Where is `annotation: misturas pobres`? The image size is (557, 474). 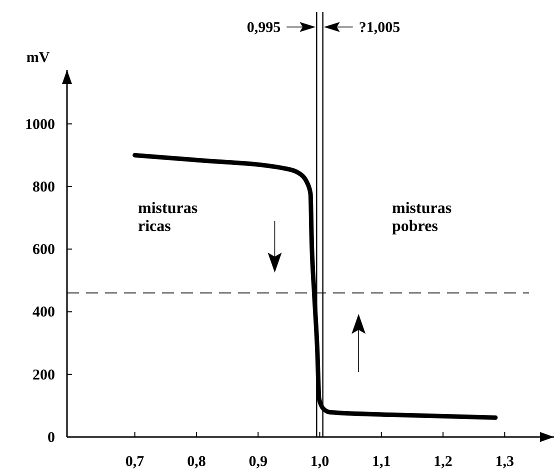 annotation: misturas pobres is located at coordinates (422, 217).